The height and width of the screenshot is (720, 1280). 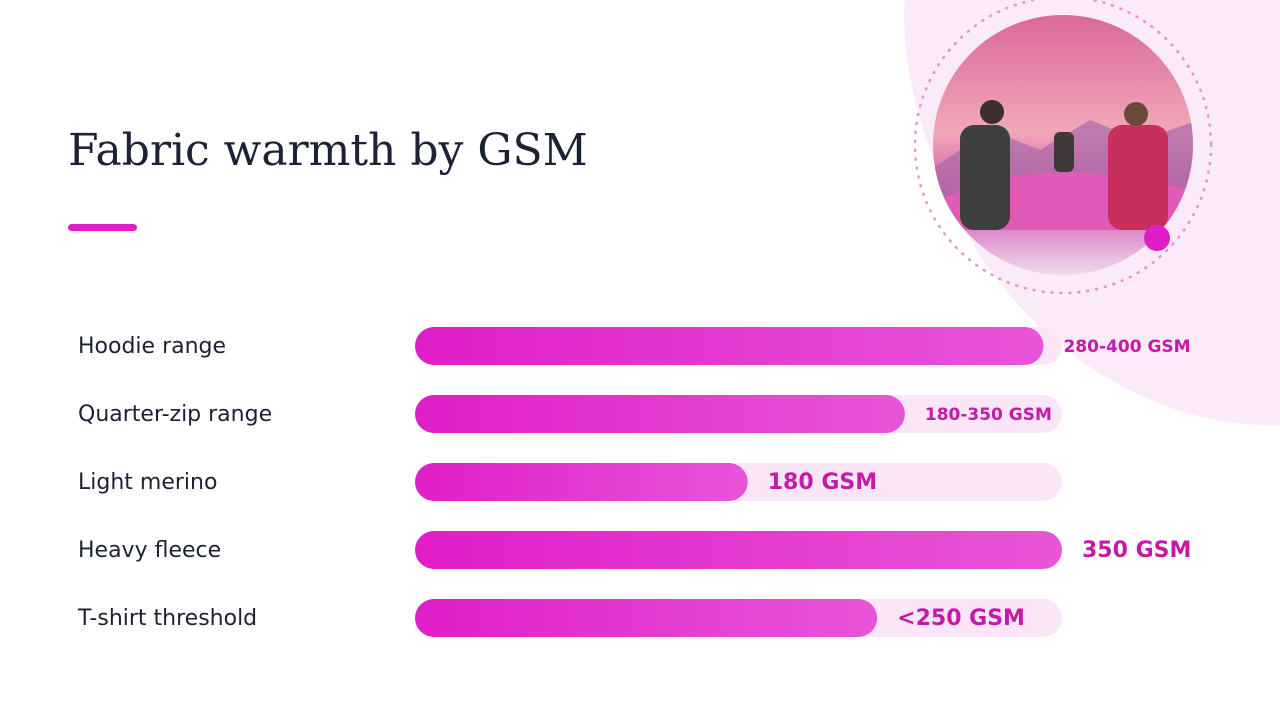 What do you see at coordinates (149, 550) in the screenshot?
I see `category-label: Heavy fleece` at bounding box center [149, 550].